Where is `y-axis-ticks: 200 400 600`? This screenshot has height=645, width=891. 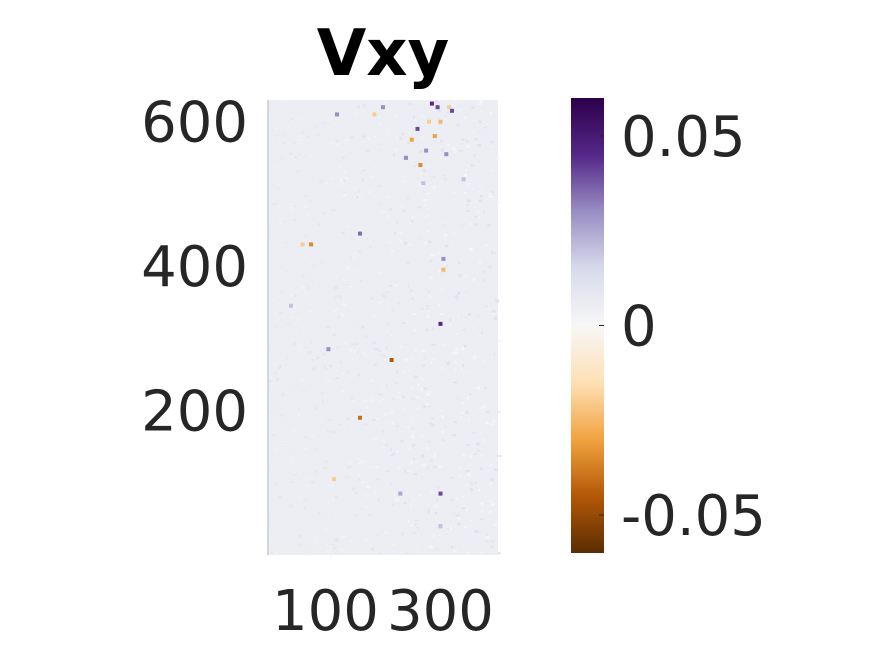 y-axis-ticks: 200 400 600 is located at coordinates (194, 268).